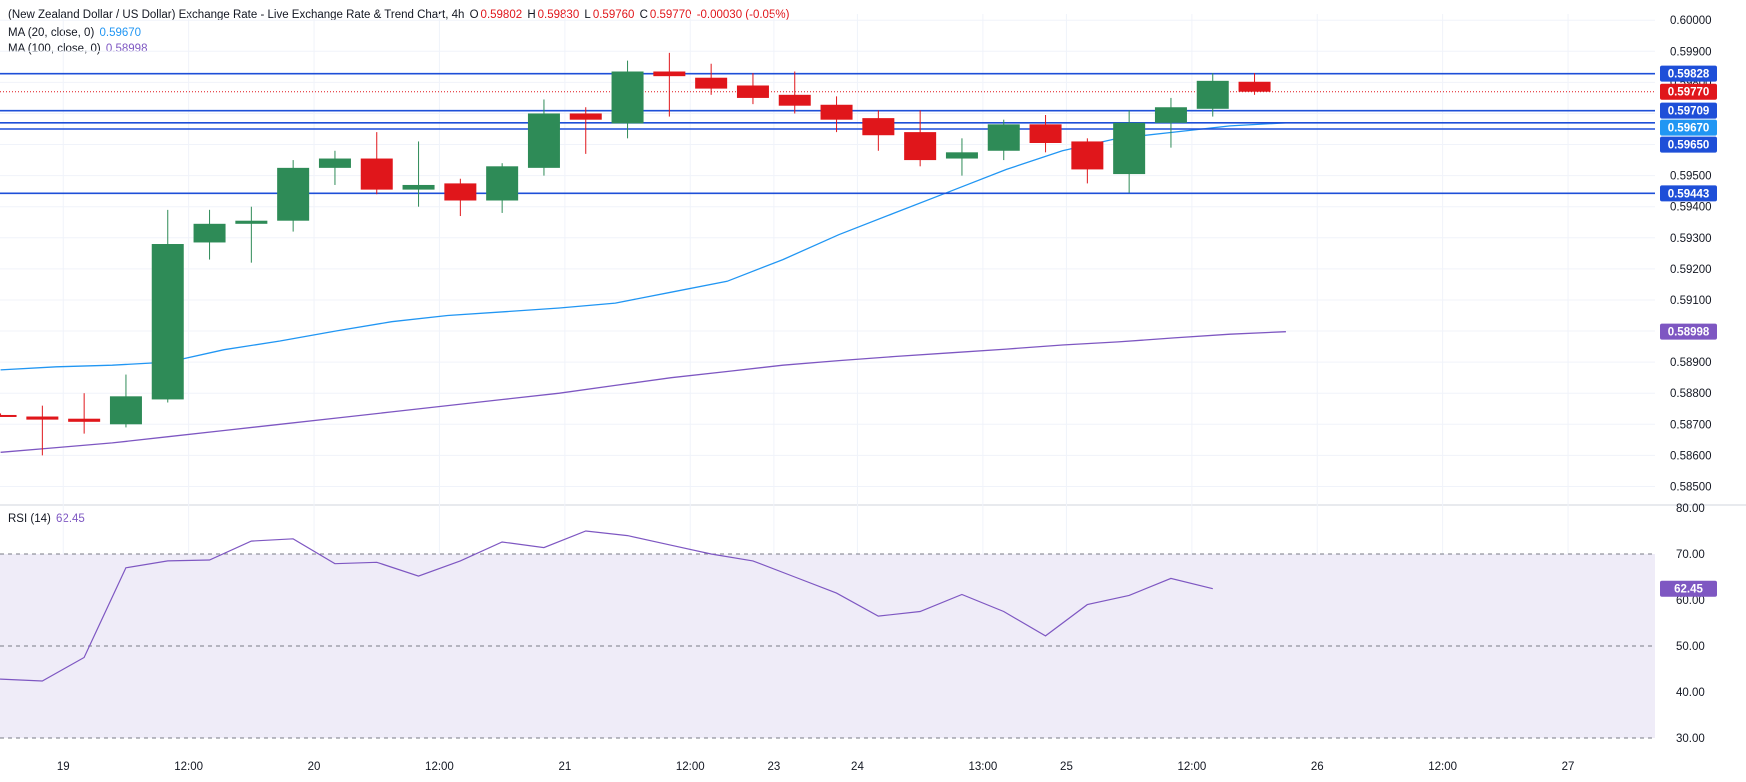 Image resolution: width=1746 pixels, height=782 pixels. I want to click on ma100-legend: MA (100, close, 0) 0.58998, so click(78, 49).